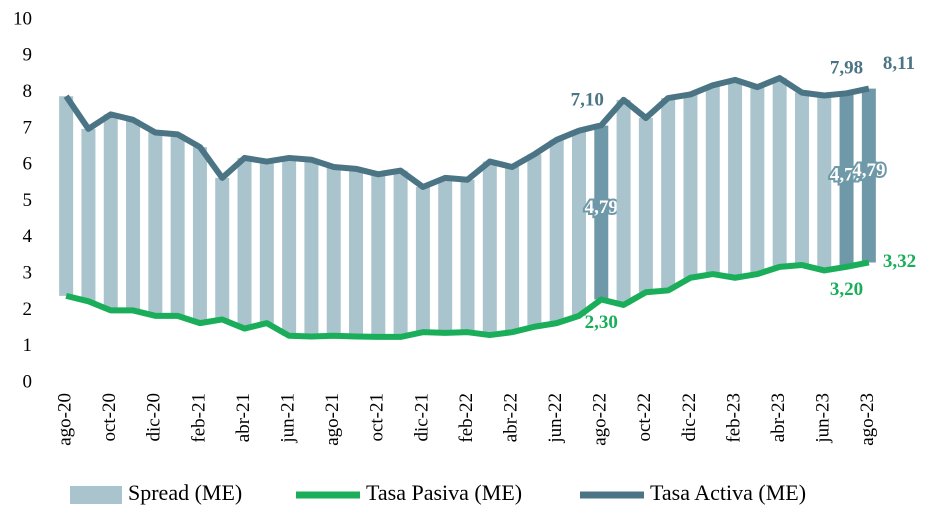 This screenshot has height=513, width=930. Describe the element at coordinates (28, 164) in the screenshot. I see `y-tick-label: 6` at that location.